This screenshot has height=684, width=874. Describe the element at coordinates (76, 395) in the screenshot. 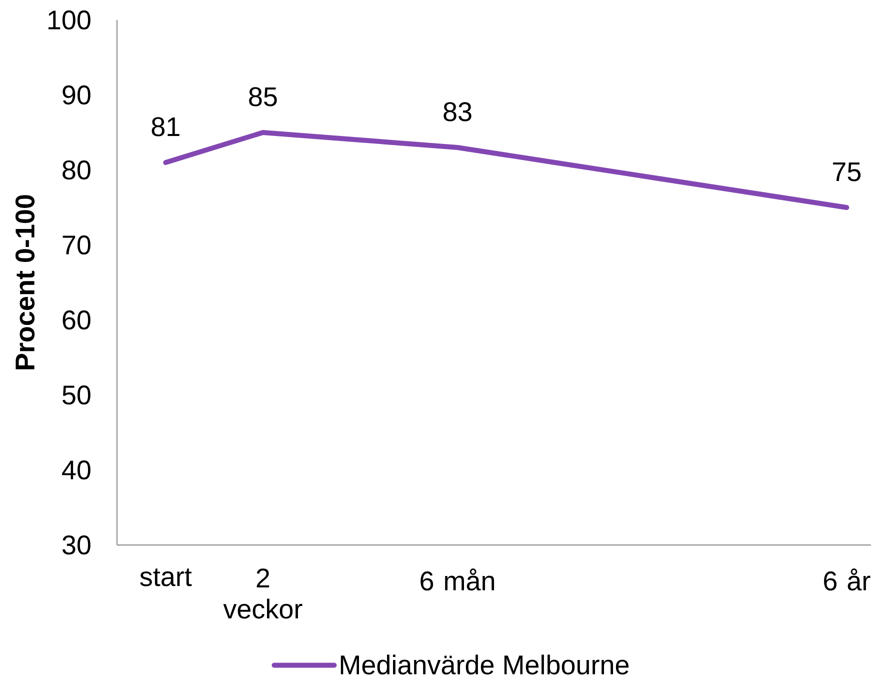

I see `y-tick-label: 50` at that location.